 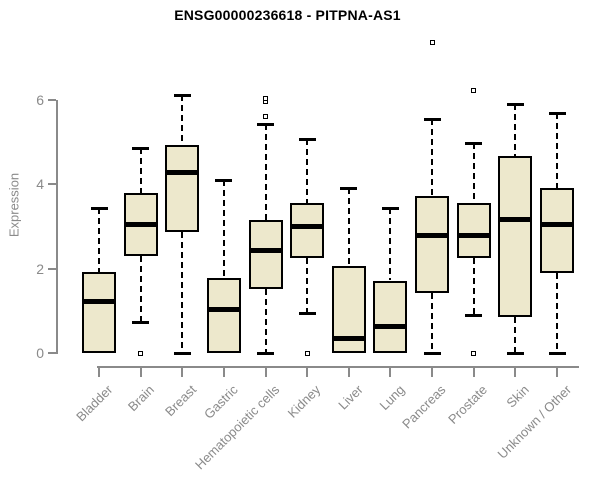 I want to click on x-tick-label-bladder: Bladder, so click(x=94, y=403).